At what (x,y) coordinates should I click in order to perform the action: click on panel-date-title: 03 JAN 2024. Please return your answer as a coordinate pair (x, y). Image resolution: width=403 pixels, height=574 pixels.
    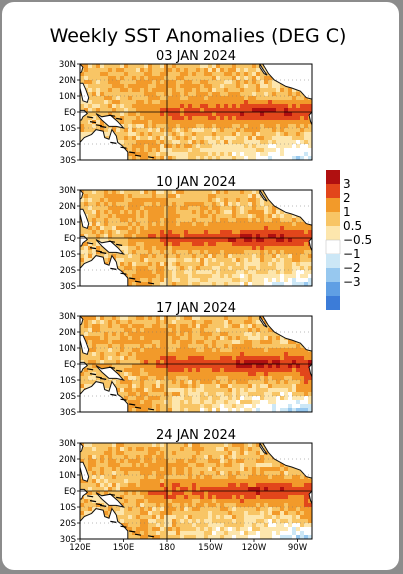
    Looking at the image, I should click on (196, 56).